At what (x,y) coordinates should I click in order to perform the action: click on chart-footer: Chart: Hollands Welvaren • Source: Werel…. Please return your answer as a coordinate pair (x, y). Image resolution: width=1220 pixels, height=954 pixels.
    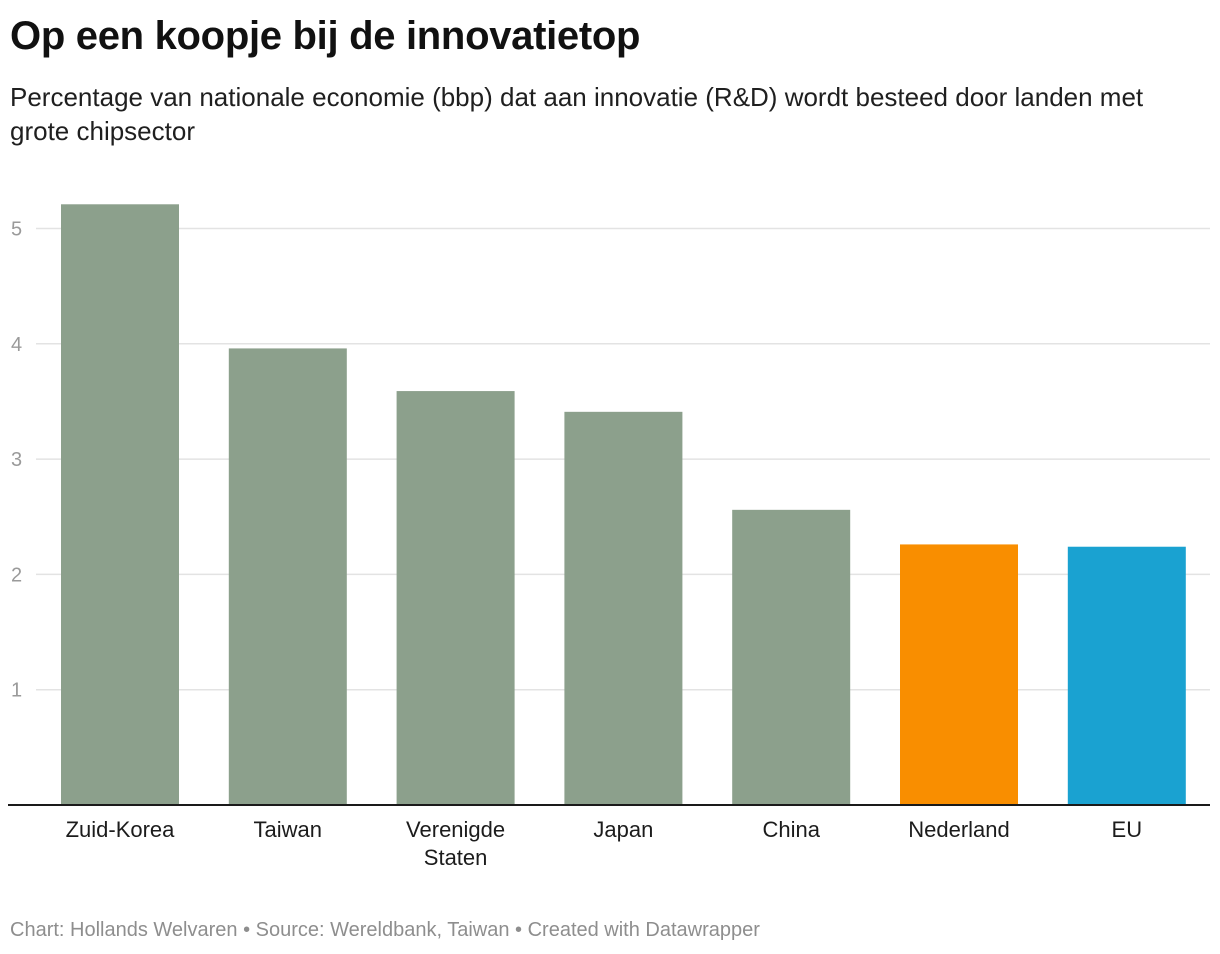
    Looking at the image, I should click on (385, 930).